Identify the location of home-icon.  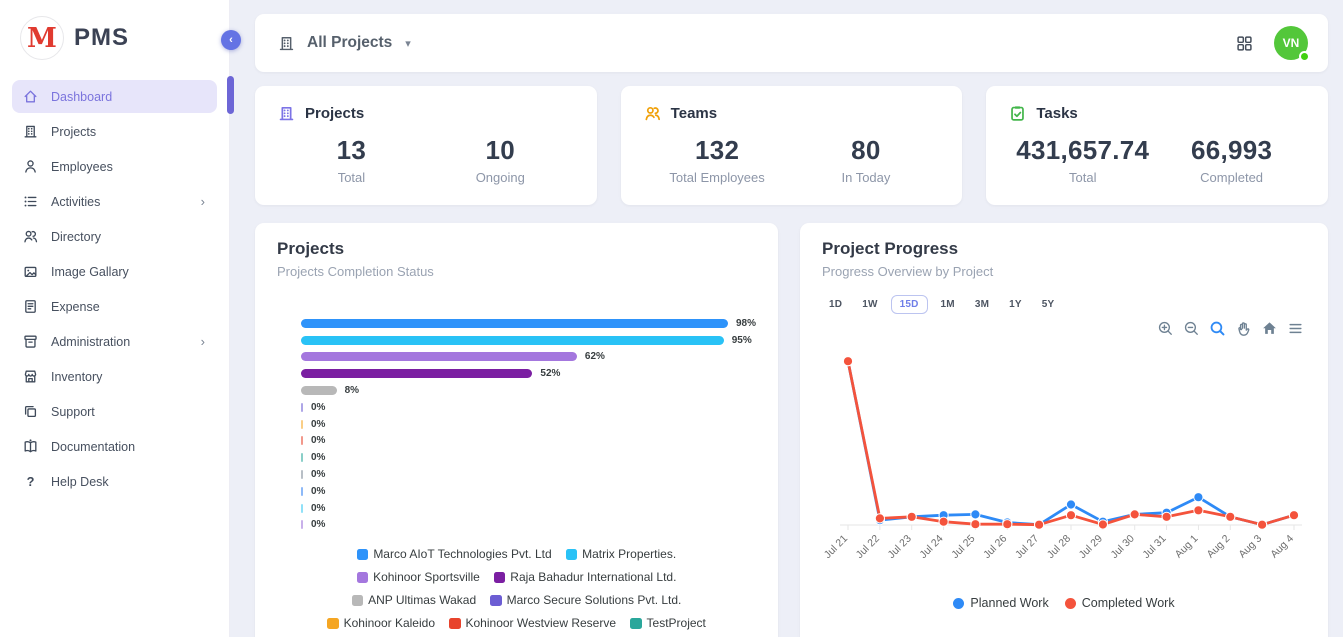
(1269, 328).